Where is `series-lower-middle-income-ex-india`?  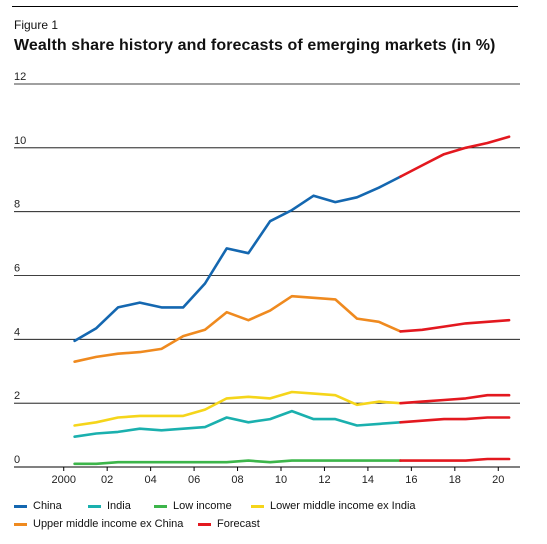
series-lower-middle-income-ex-india is located at coordinates (237, 408).